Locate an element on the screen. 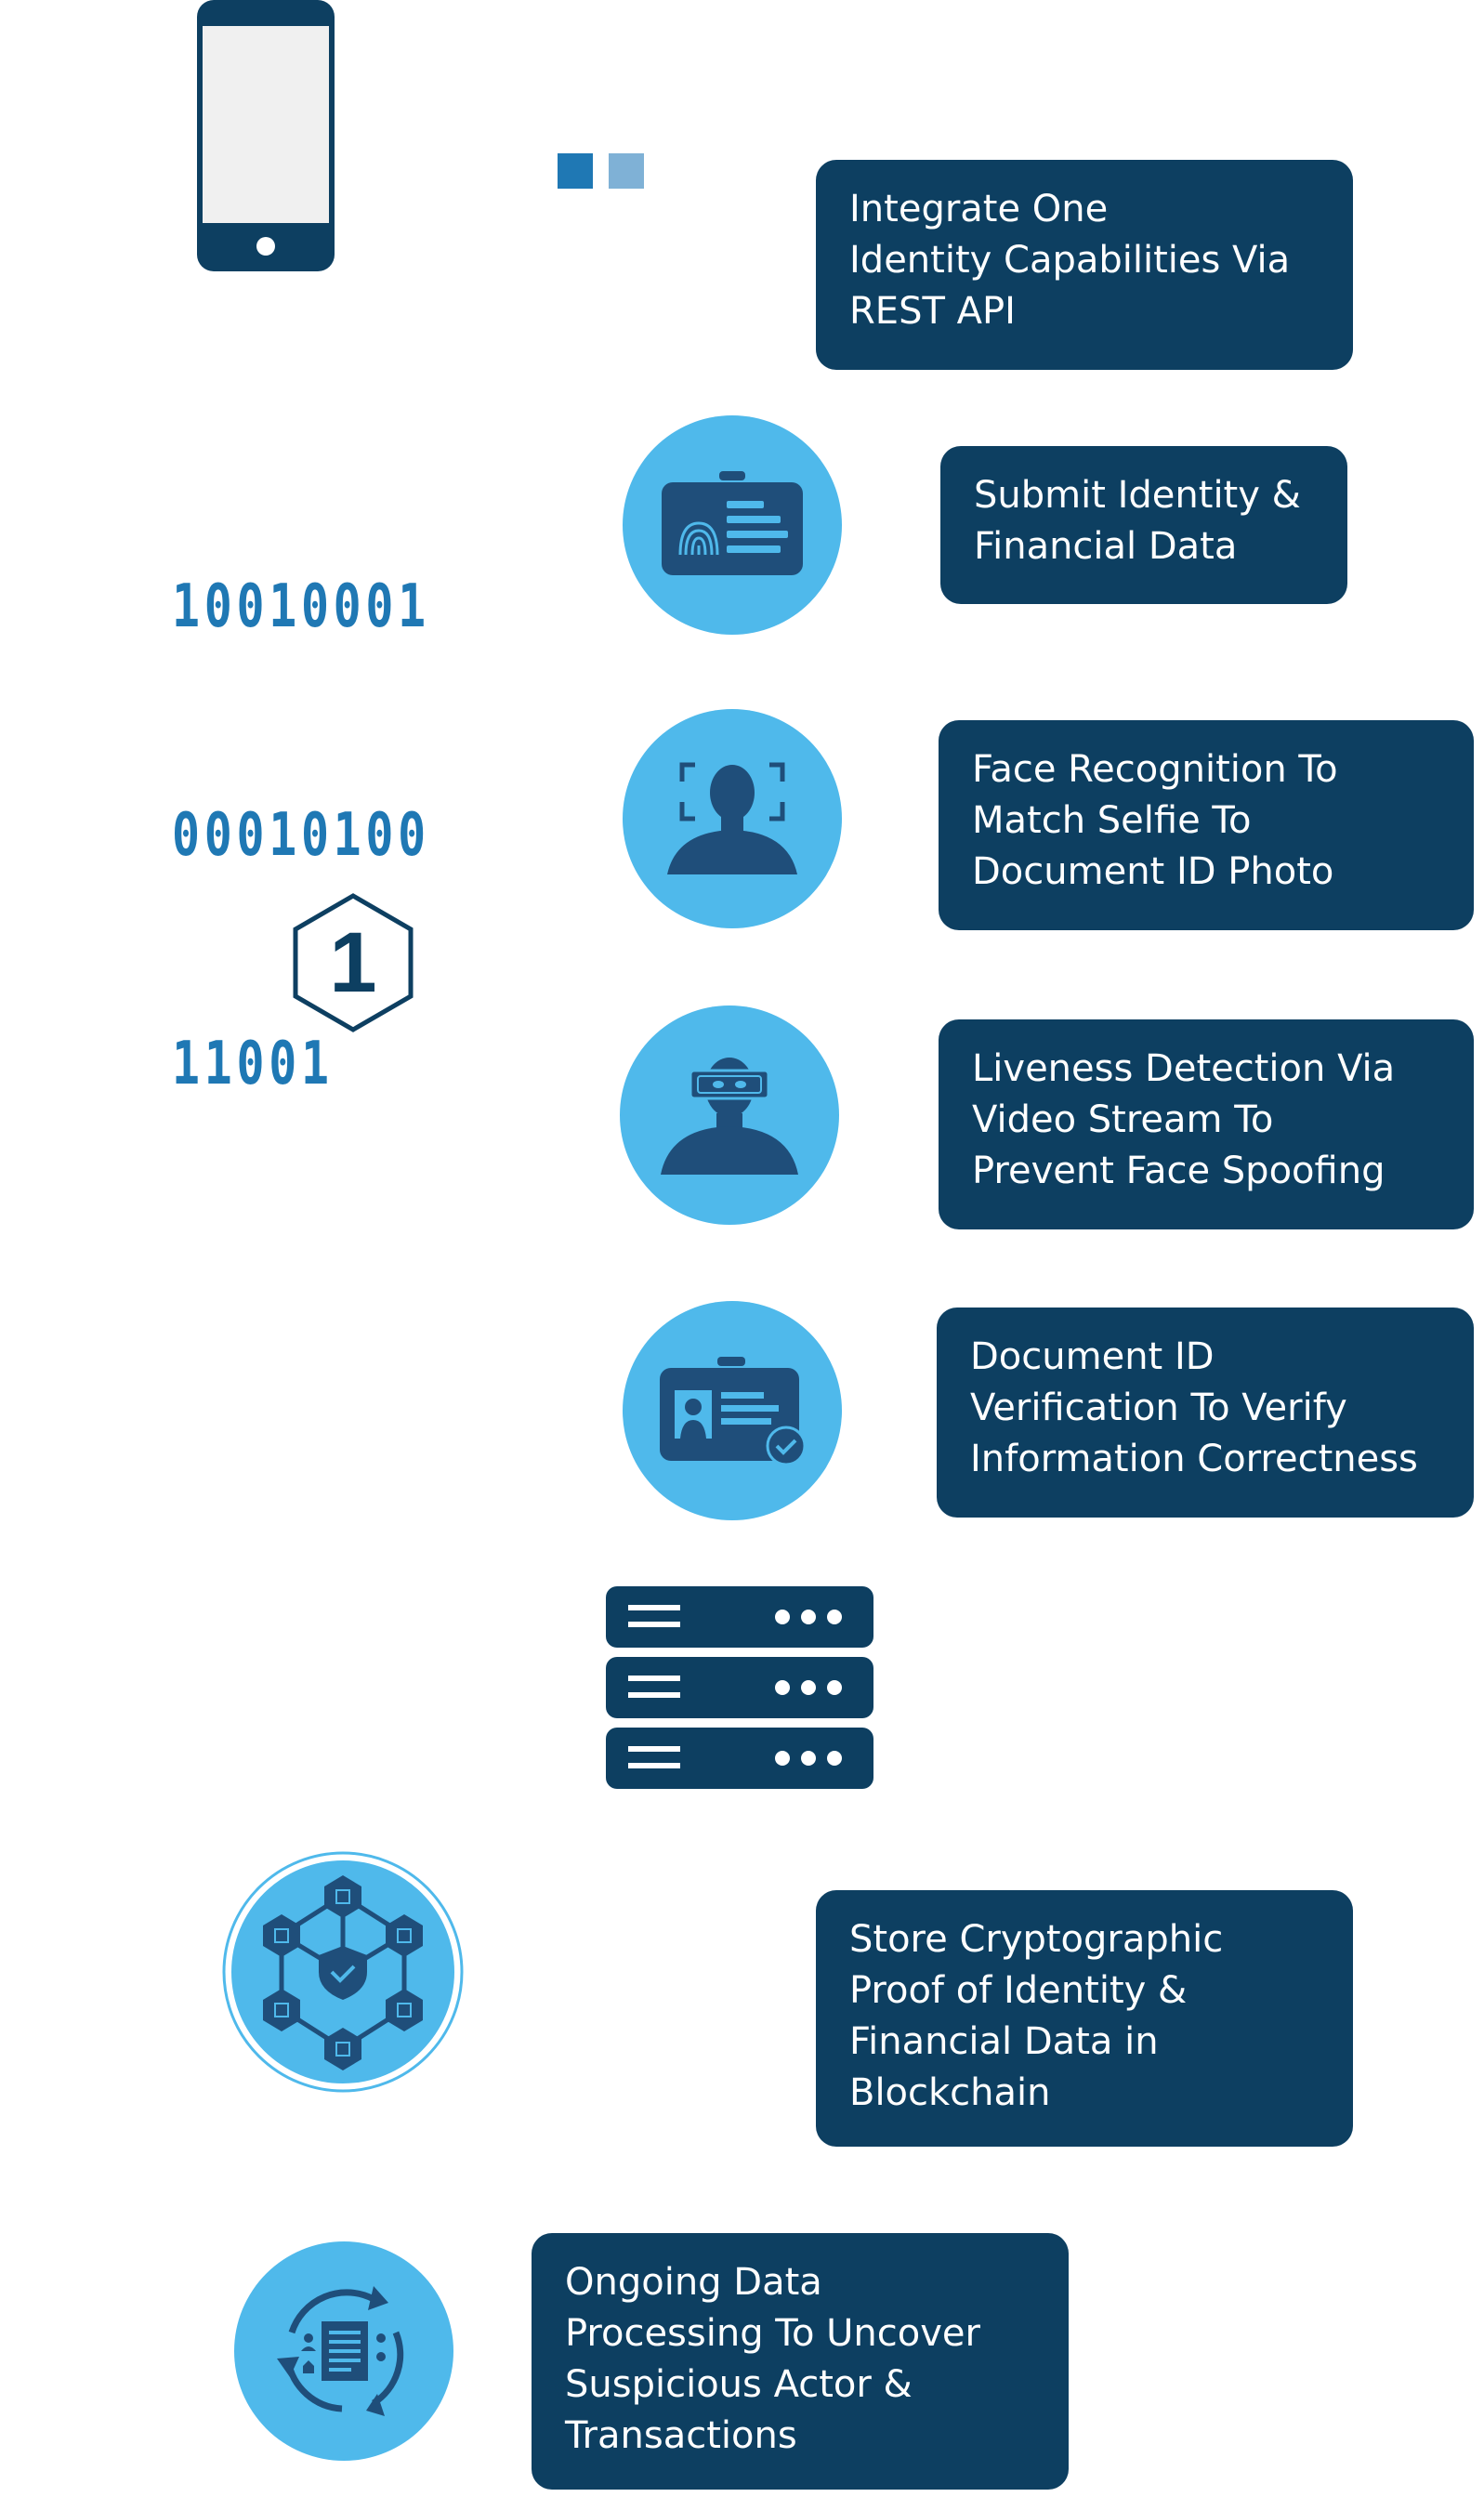  step-5-line: Information Correctness is located at coordinates (1194, 1459).